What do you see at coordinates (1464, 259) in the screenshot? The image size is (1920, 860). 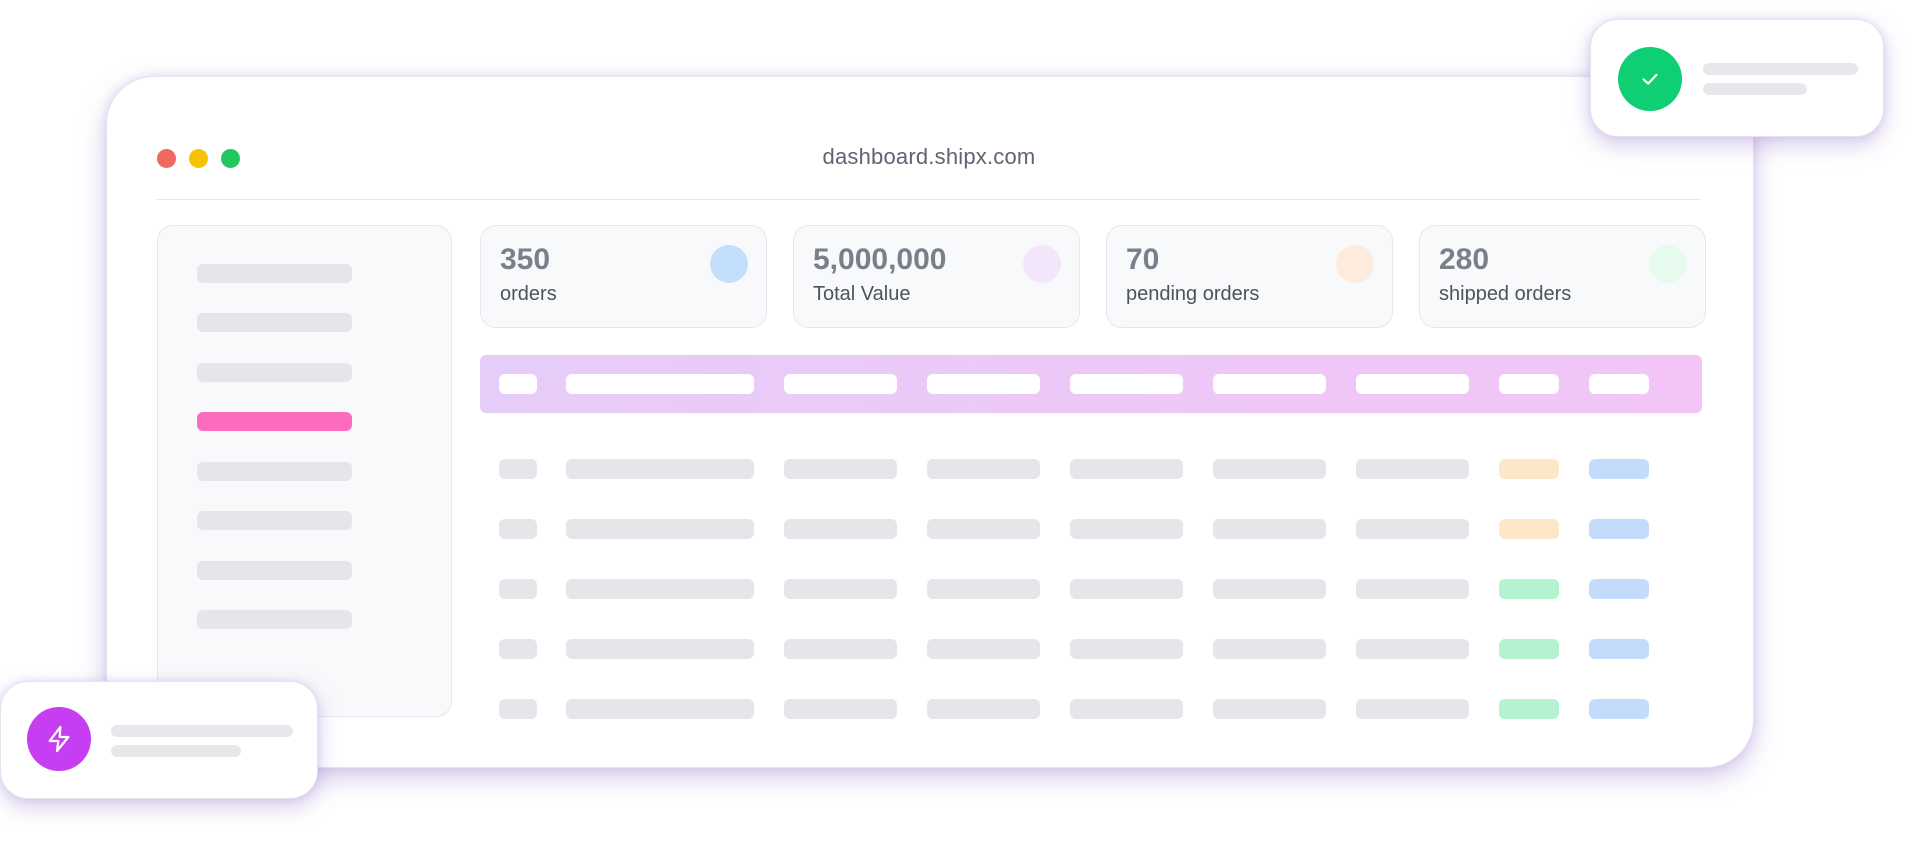 I see `stat-value: 280` at bounding box center [1464, 259].